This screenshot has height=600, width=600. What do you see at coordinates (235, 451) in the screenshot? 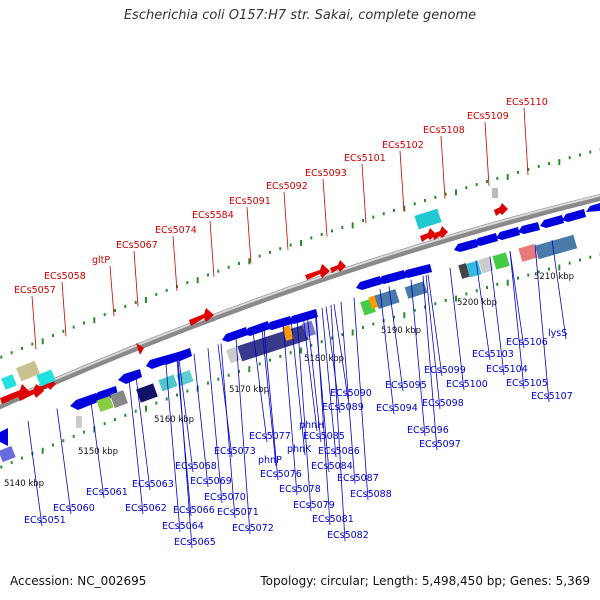
I see `gene-label: ECs5073` at bounding box center [235, 451].